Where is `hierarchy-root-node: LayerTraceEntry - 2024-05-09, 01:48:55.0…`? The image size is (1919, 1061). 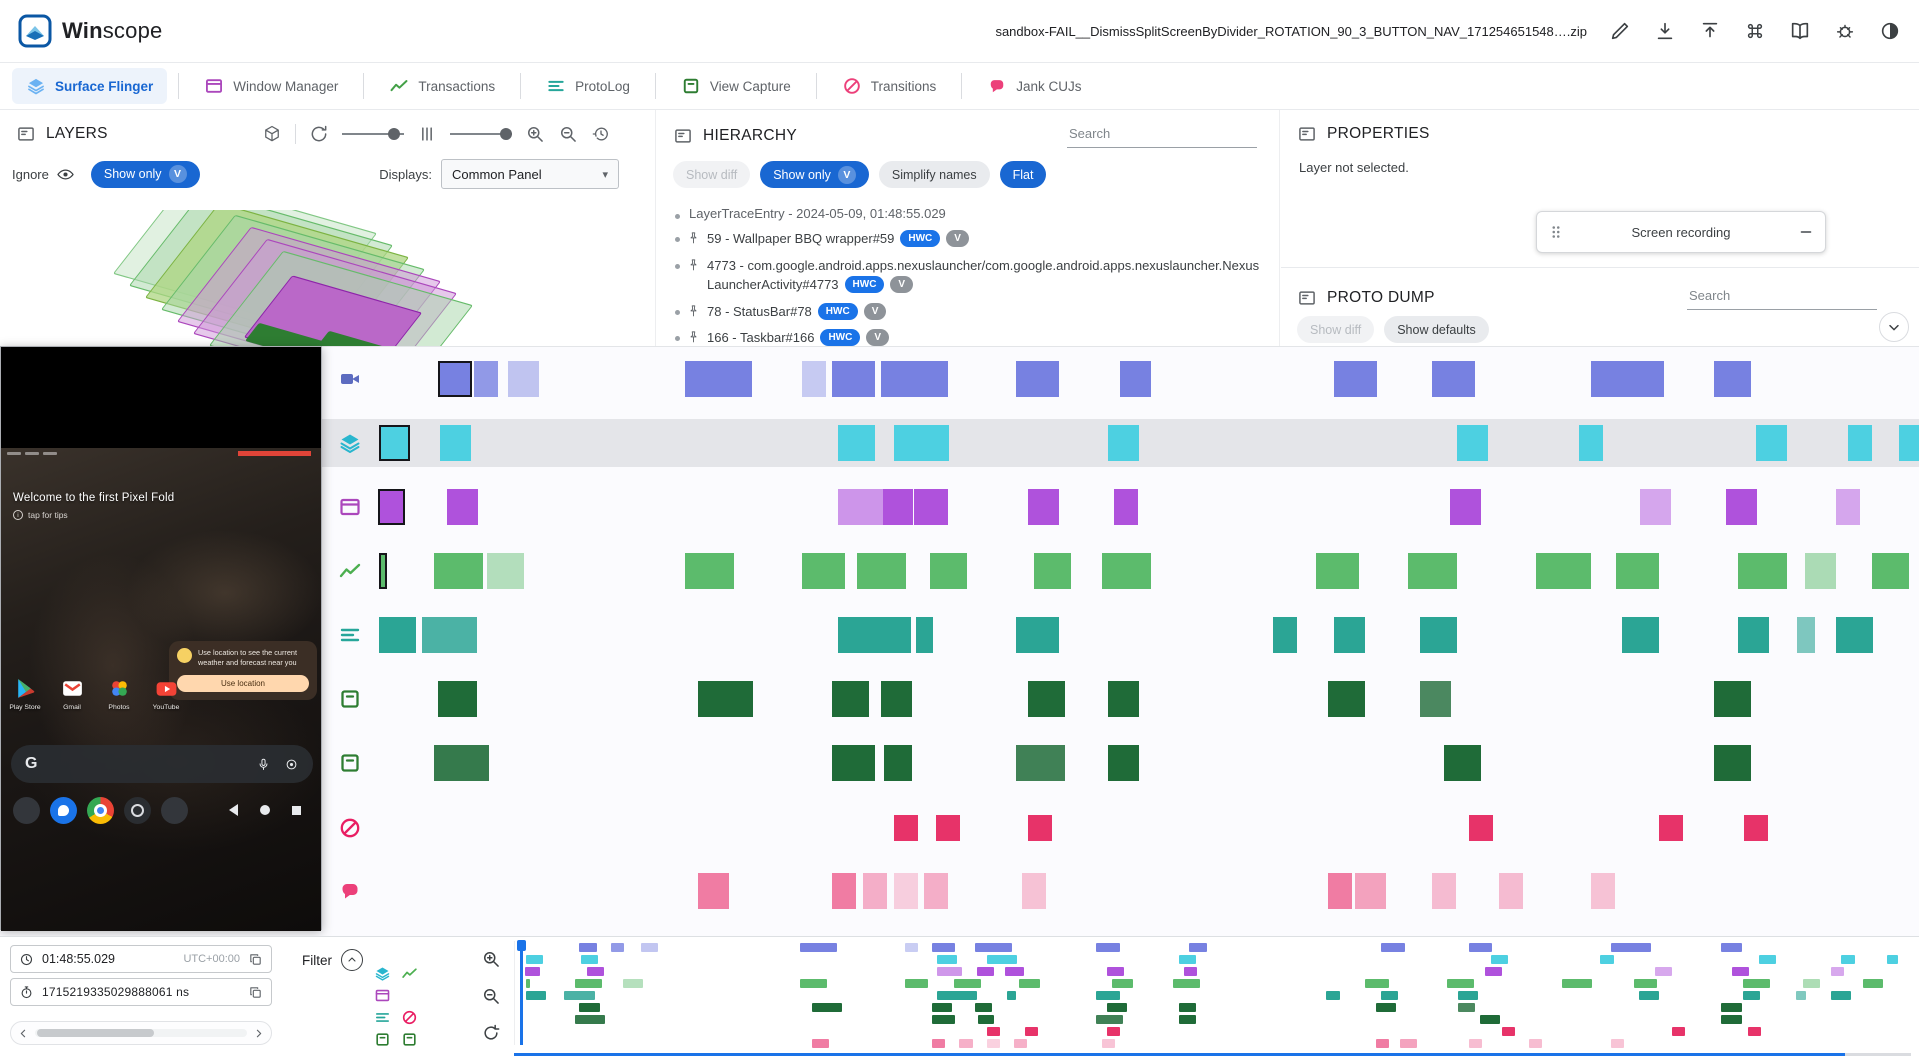
hierarchy-root-node: LayerTraceEntry - 2024-05-09, 01:48:55.0… is located at coordinates (977, 213).